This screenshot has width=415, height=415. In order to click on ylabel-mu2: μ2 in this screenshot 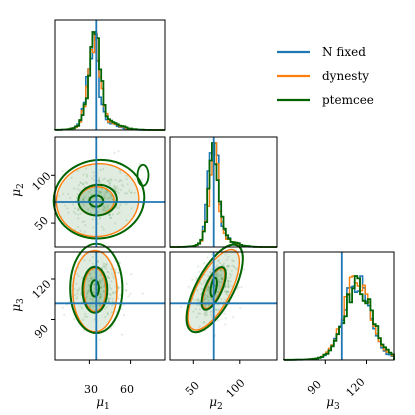, I will do `click(17, 190)`.